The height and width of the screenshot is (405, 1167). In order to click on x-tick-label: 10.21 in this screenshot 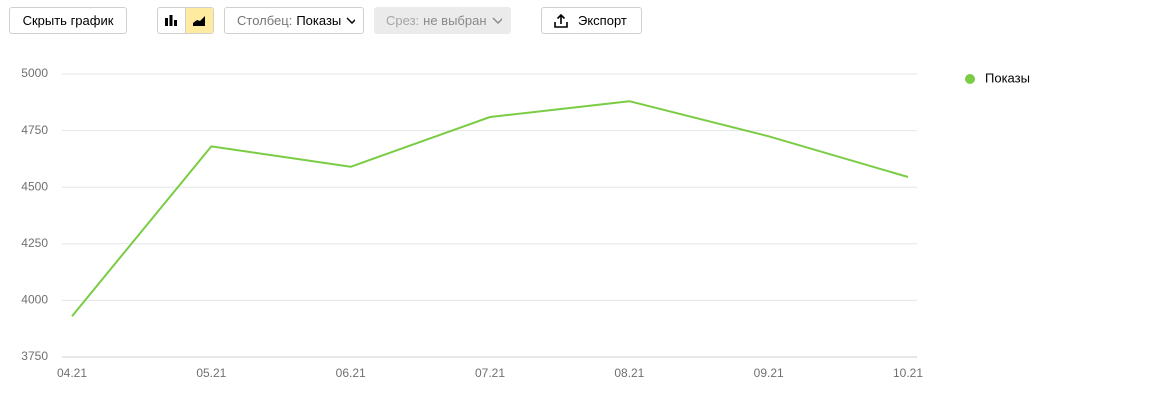, I will do `click(908, 373)`.